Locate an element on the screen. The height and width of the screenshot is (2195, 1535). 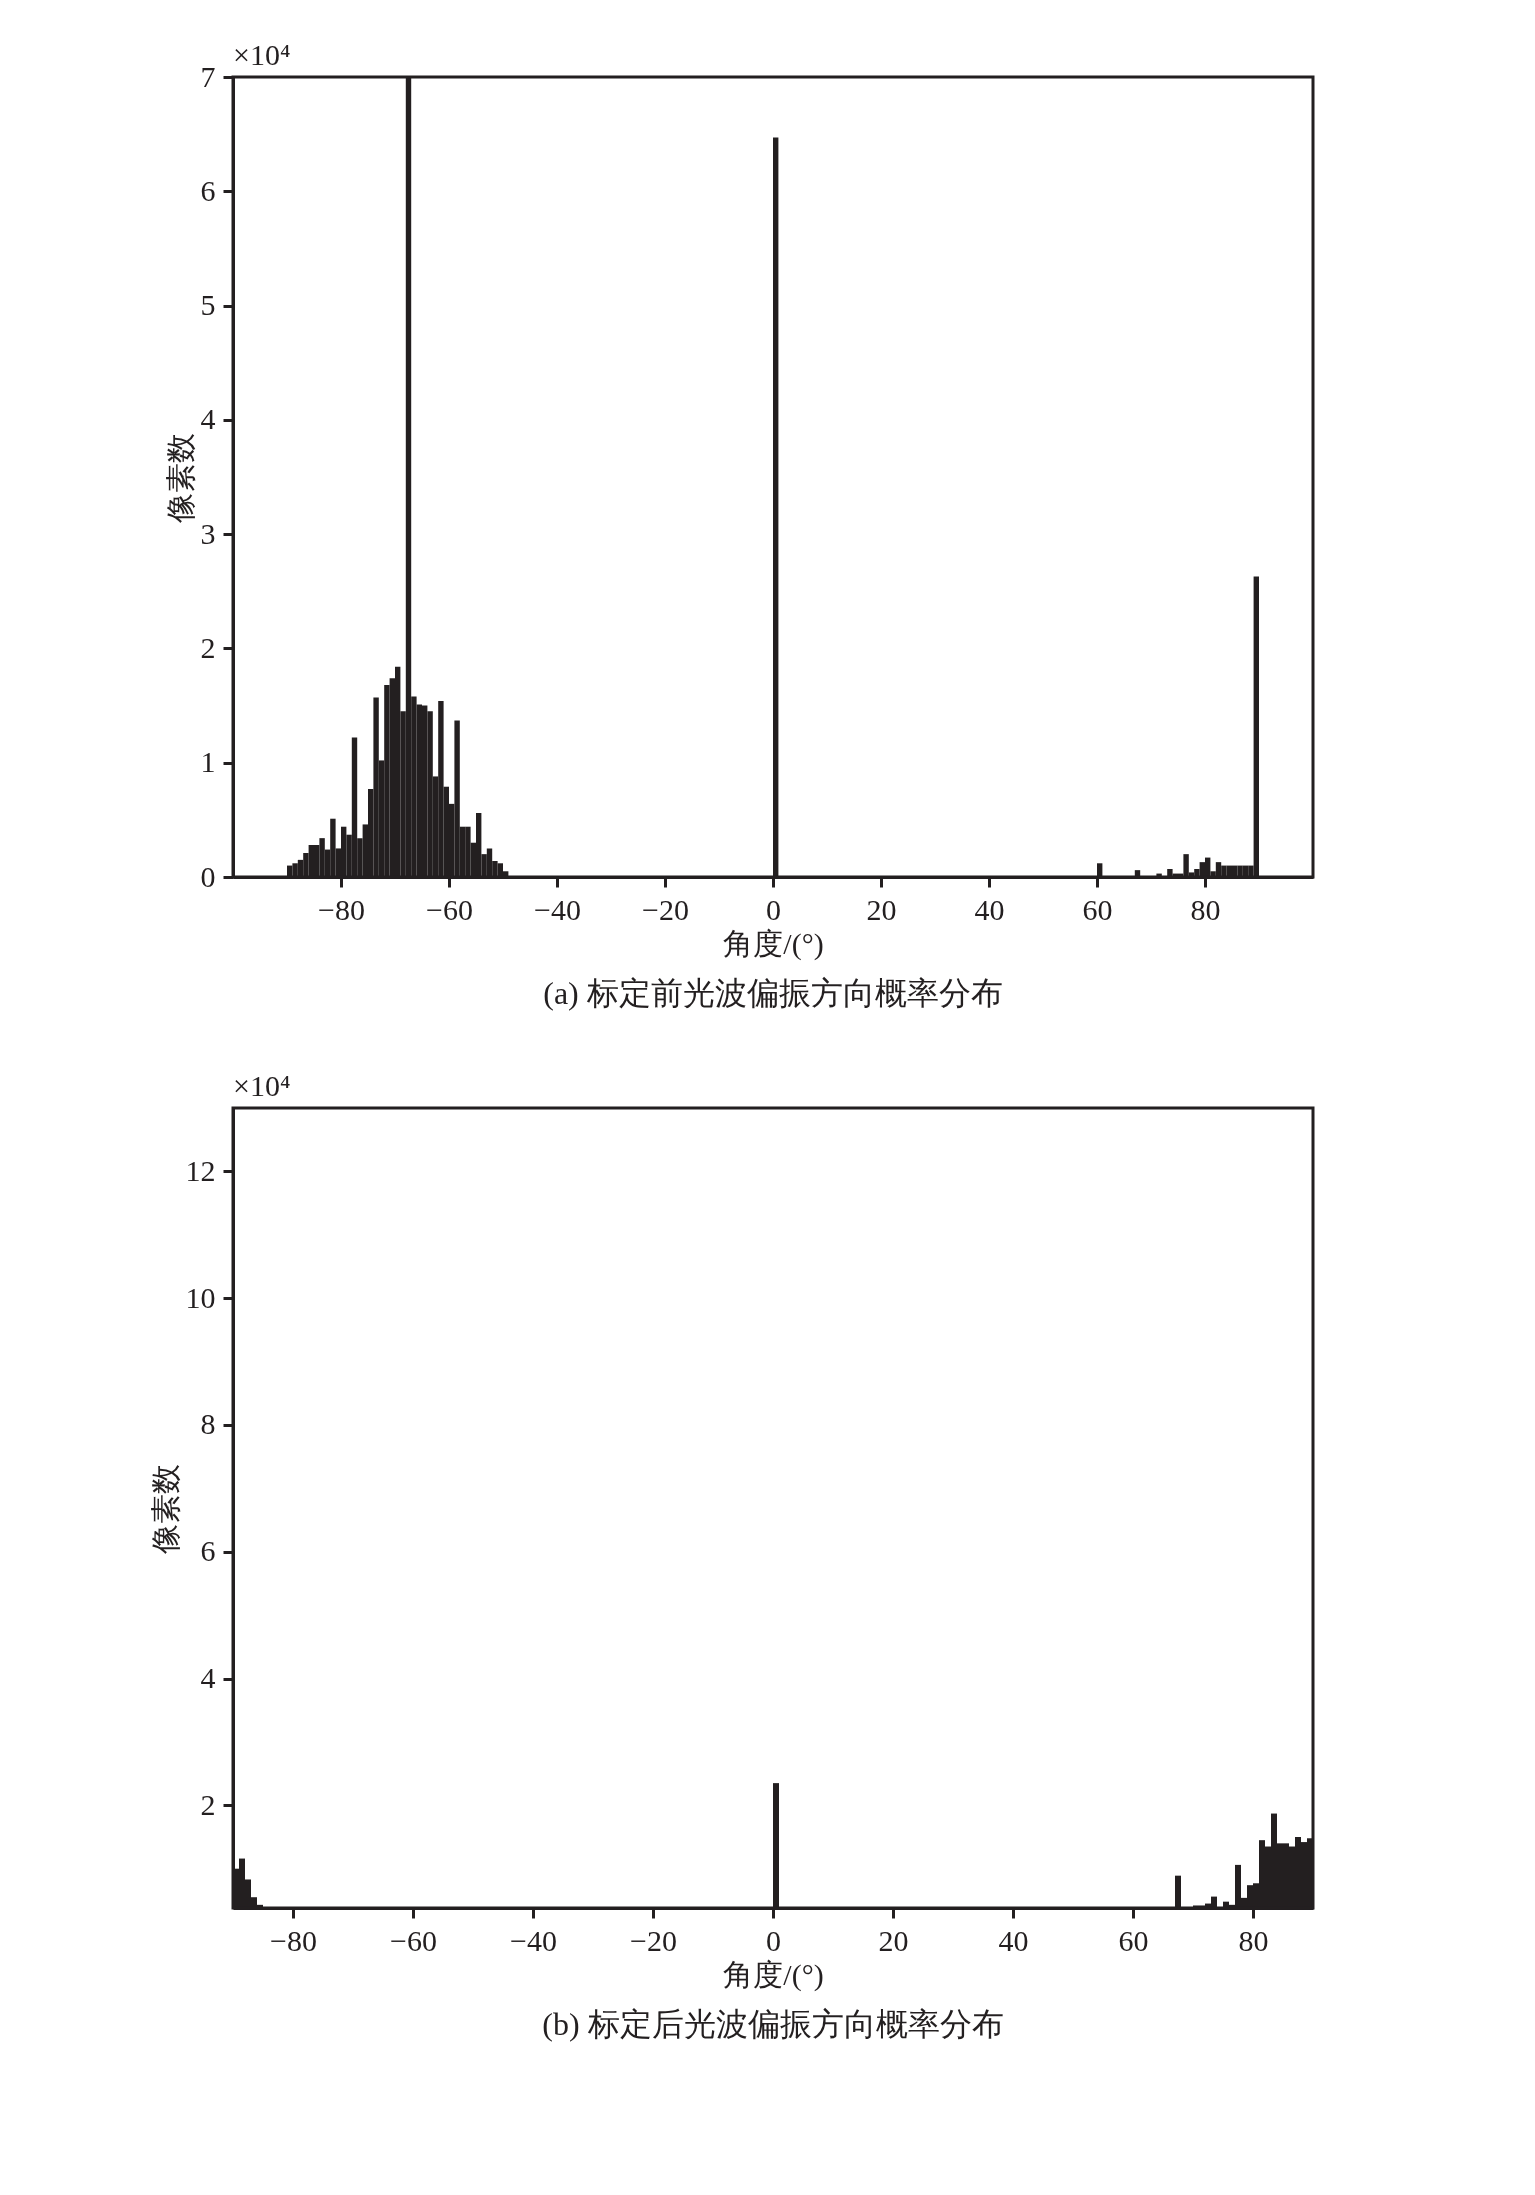
y-tick-label: 8 is located at coordinates (208, 1424).